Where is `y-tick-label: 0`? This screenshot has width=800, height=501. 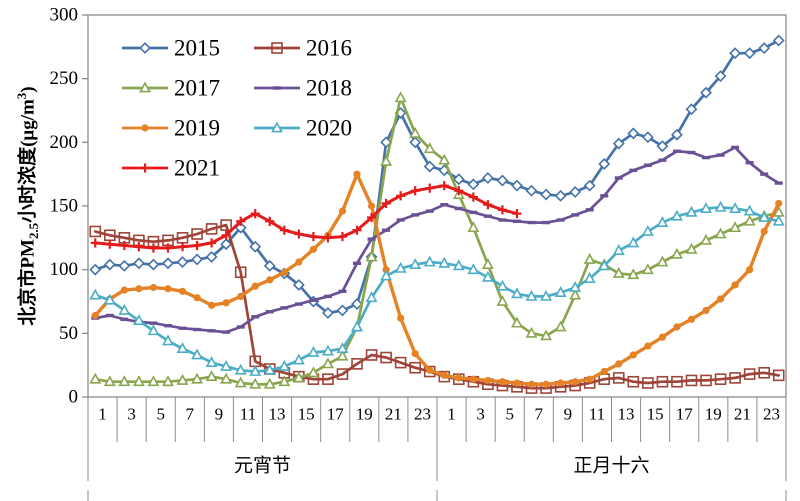
y-tick-label: 0 is located at coordinates (74, 397).